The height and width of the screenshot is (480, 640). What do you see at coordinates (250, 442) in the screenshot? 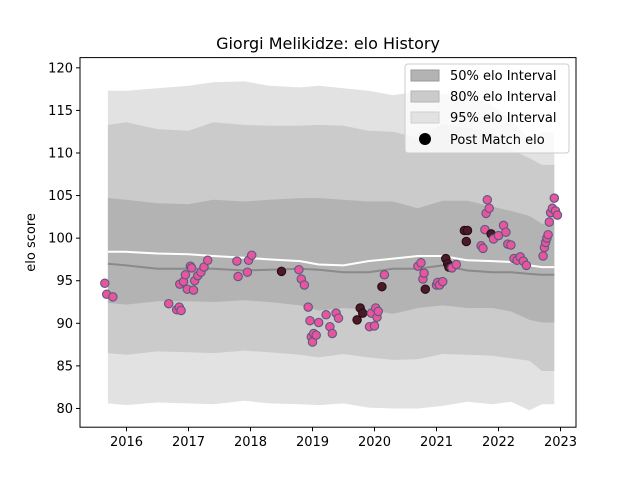
I see `x-tick-label: 2018` at bounding box center [250, 442].